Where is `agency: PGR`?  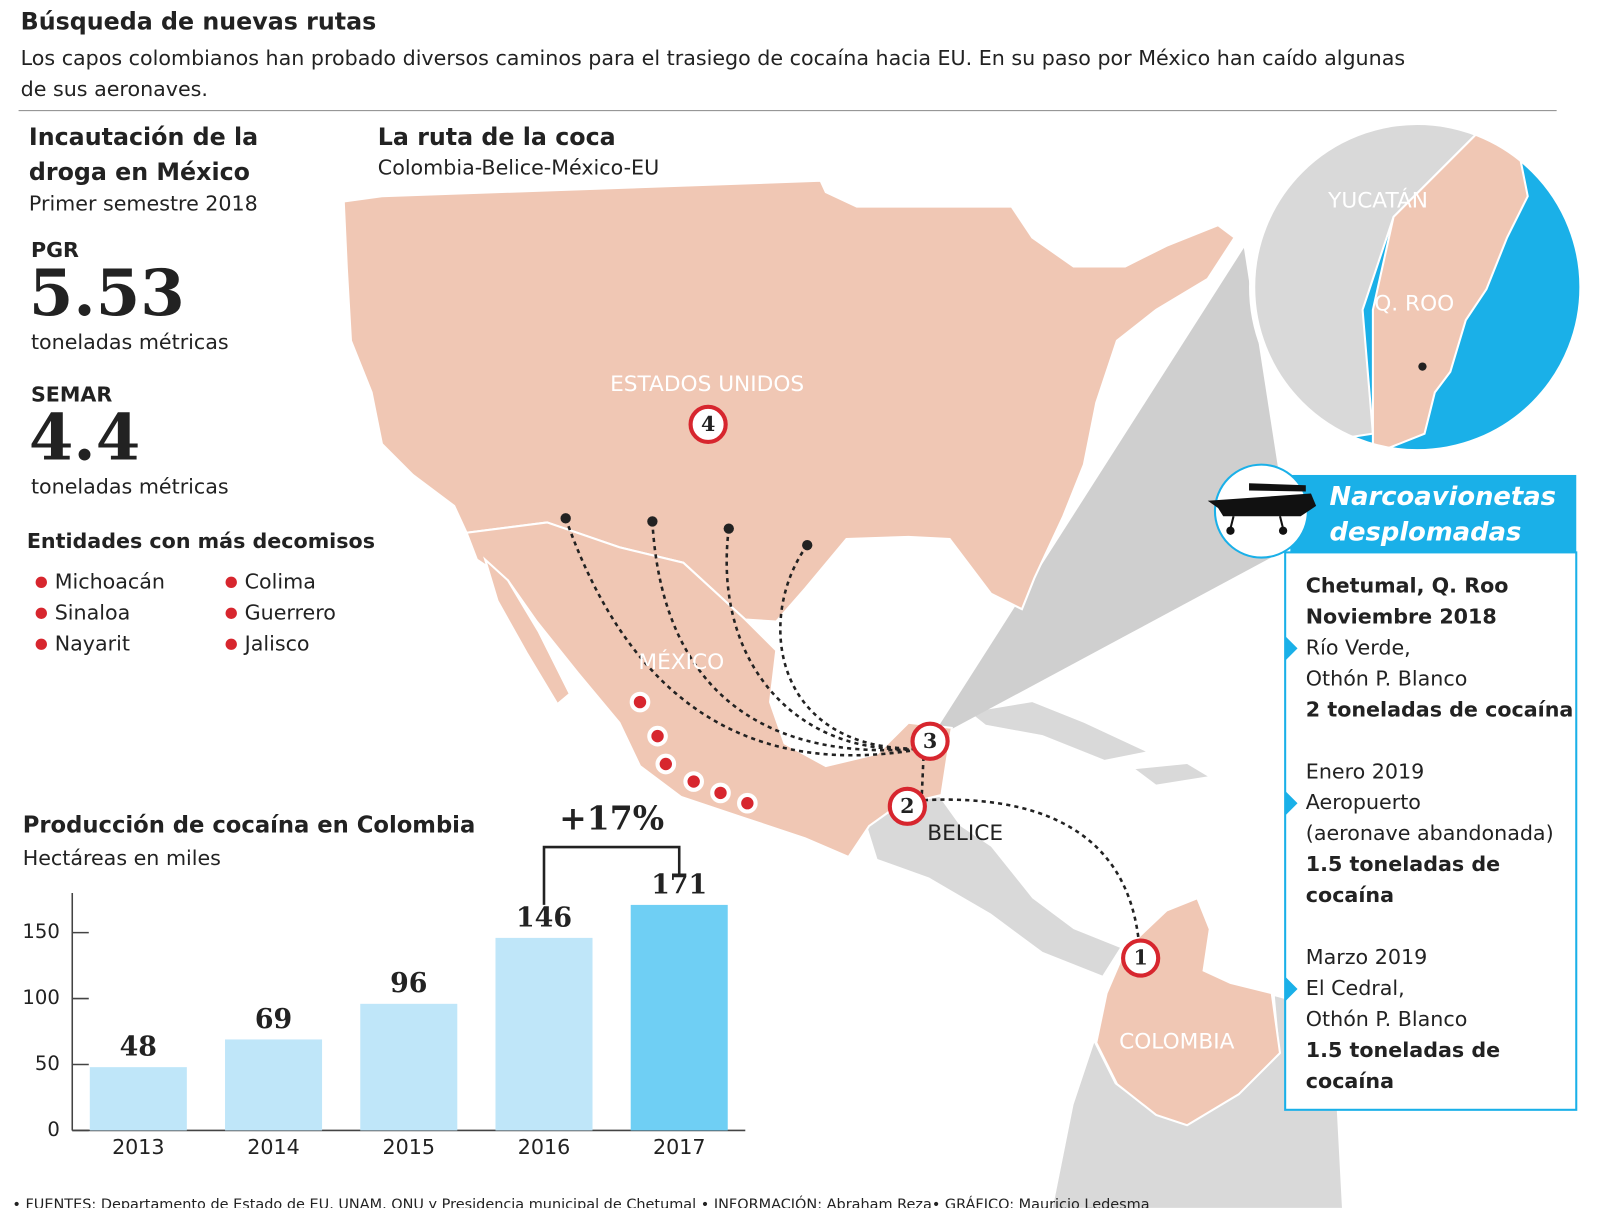
agency: PGR is located at coordinates (55, 250).